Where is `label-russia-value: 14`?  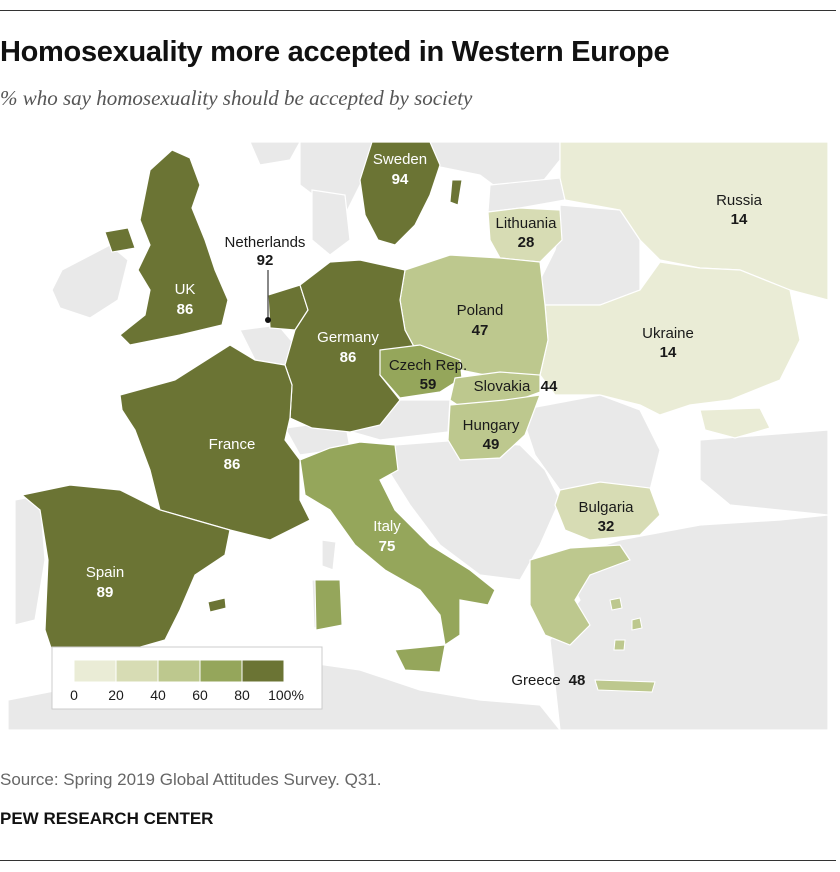 label-russia-value: 14 is located at coordinates (739, 219).